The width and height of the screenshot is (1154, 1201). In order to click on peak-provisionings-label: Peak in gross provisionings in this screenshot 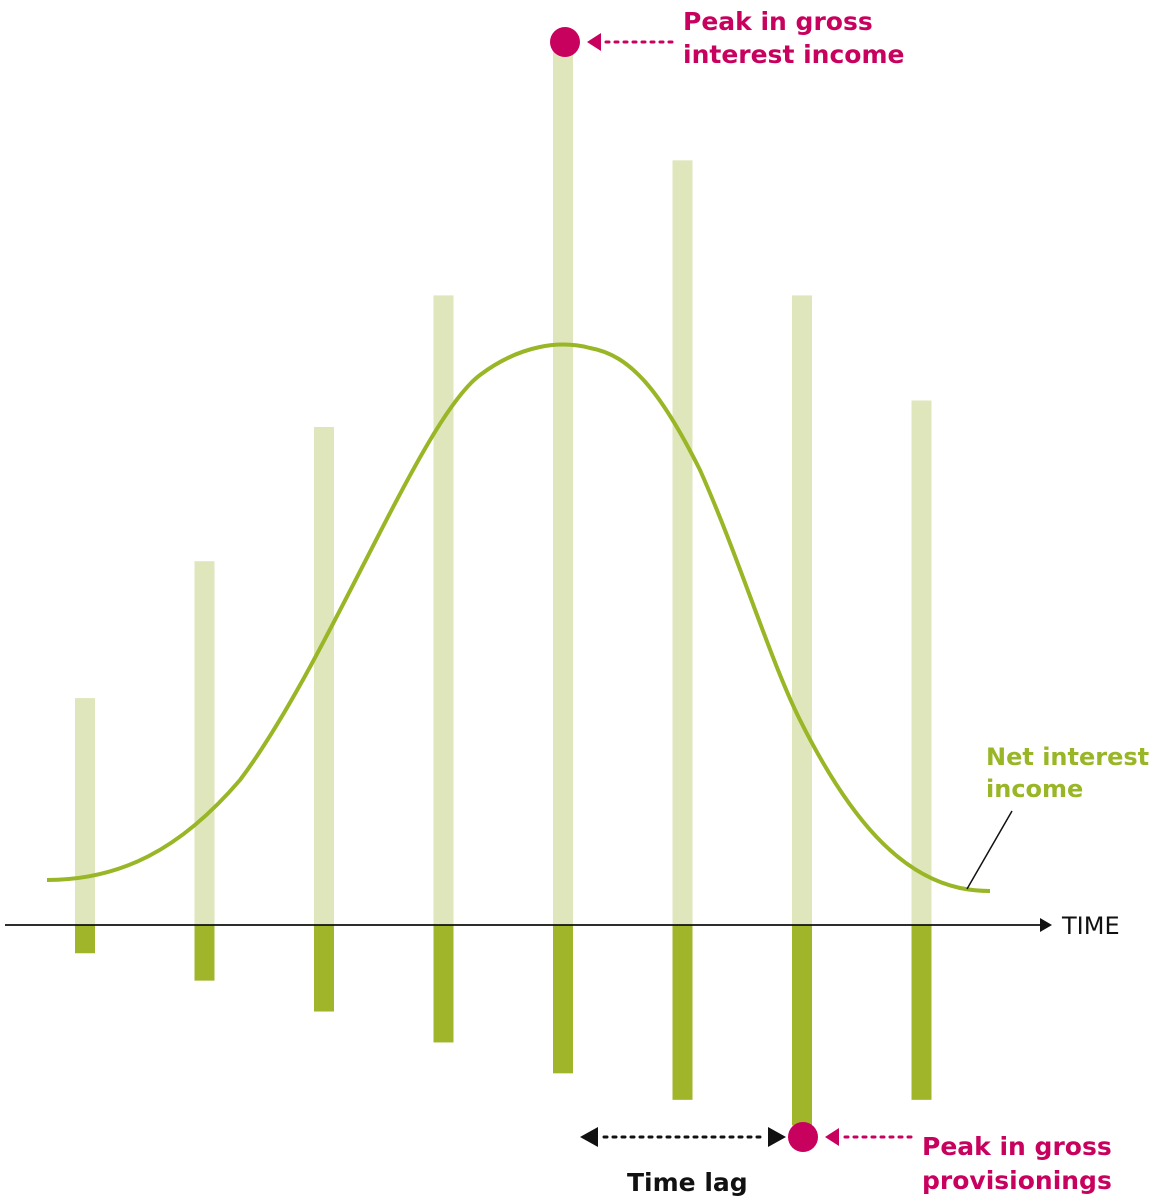, I will do `click(1021, 1163)`.